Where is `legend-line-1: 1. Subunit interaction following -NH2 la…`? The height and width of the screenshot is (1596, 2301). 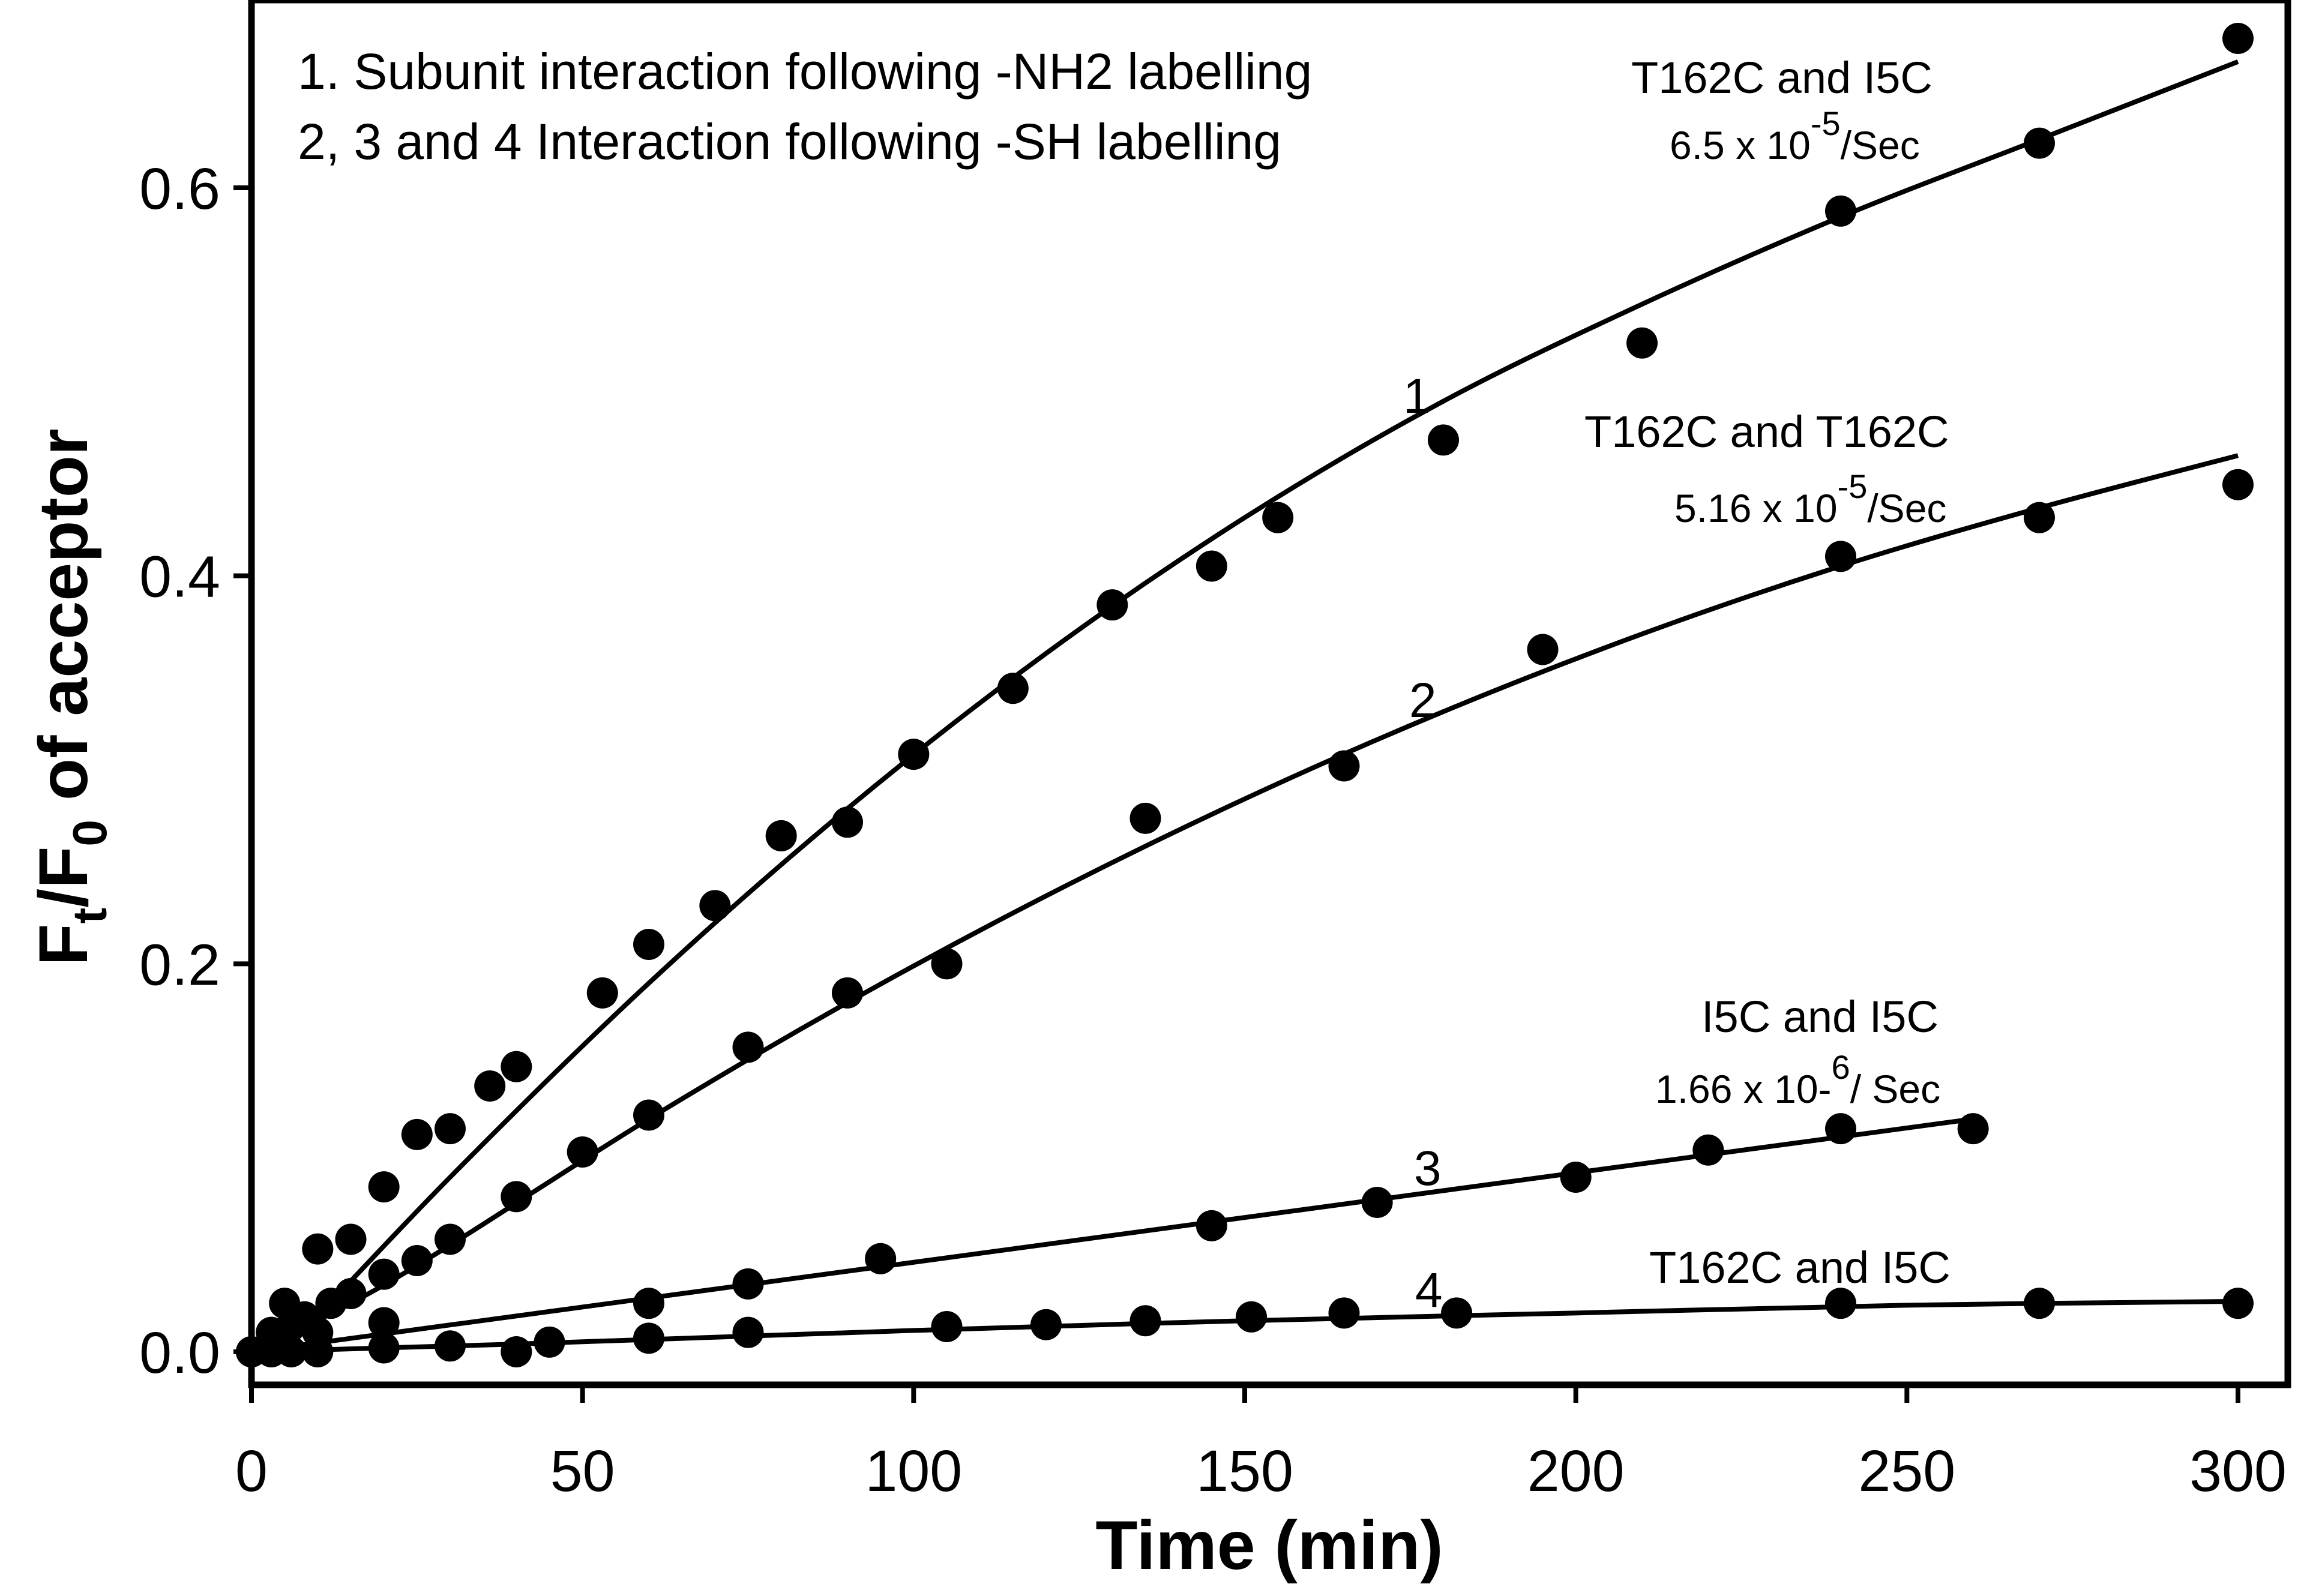 legend-line-1: 1. Subunit interaction following -NH2 la… is located at coordinates (805, 71).